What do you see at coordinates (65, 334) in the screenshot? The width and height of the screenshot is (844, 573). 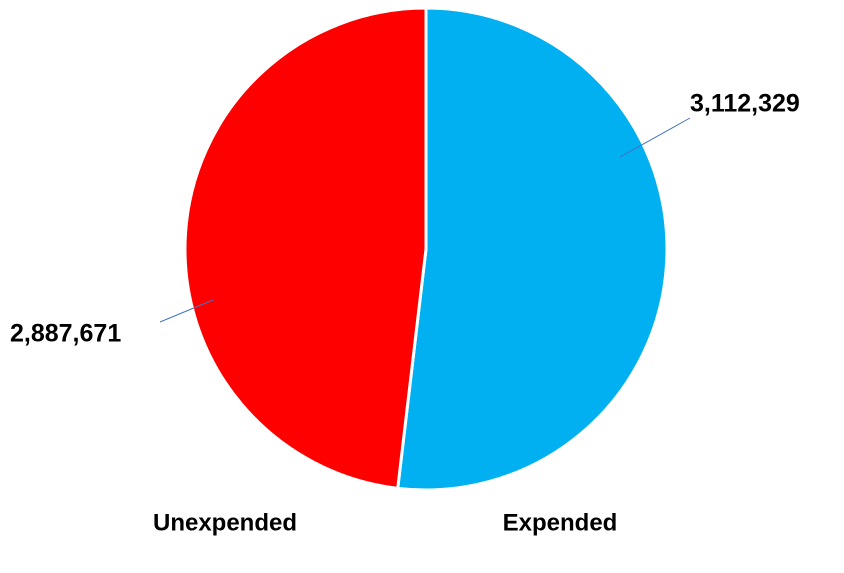 I see `data-label: 2,887,671` at bounding box center [65, 334].